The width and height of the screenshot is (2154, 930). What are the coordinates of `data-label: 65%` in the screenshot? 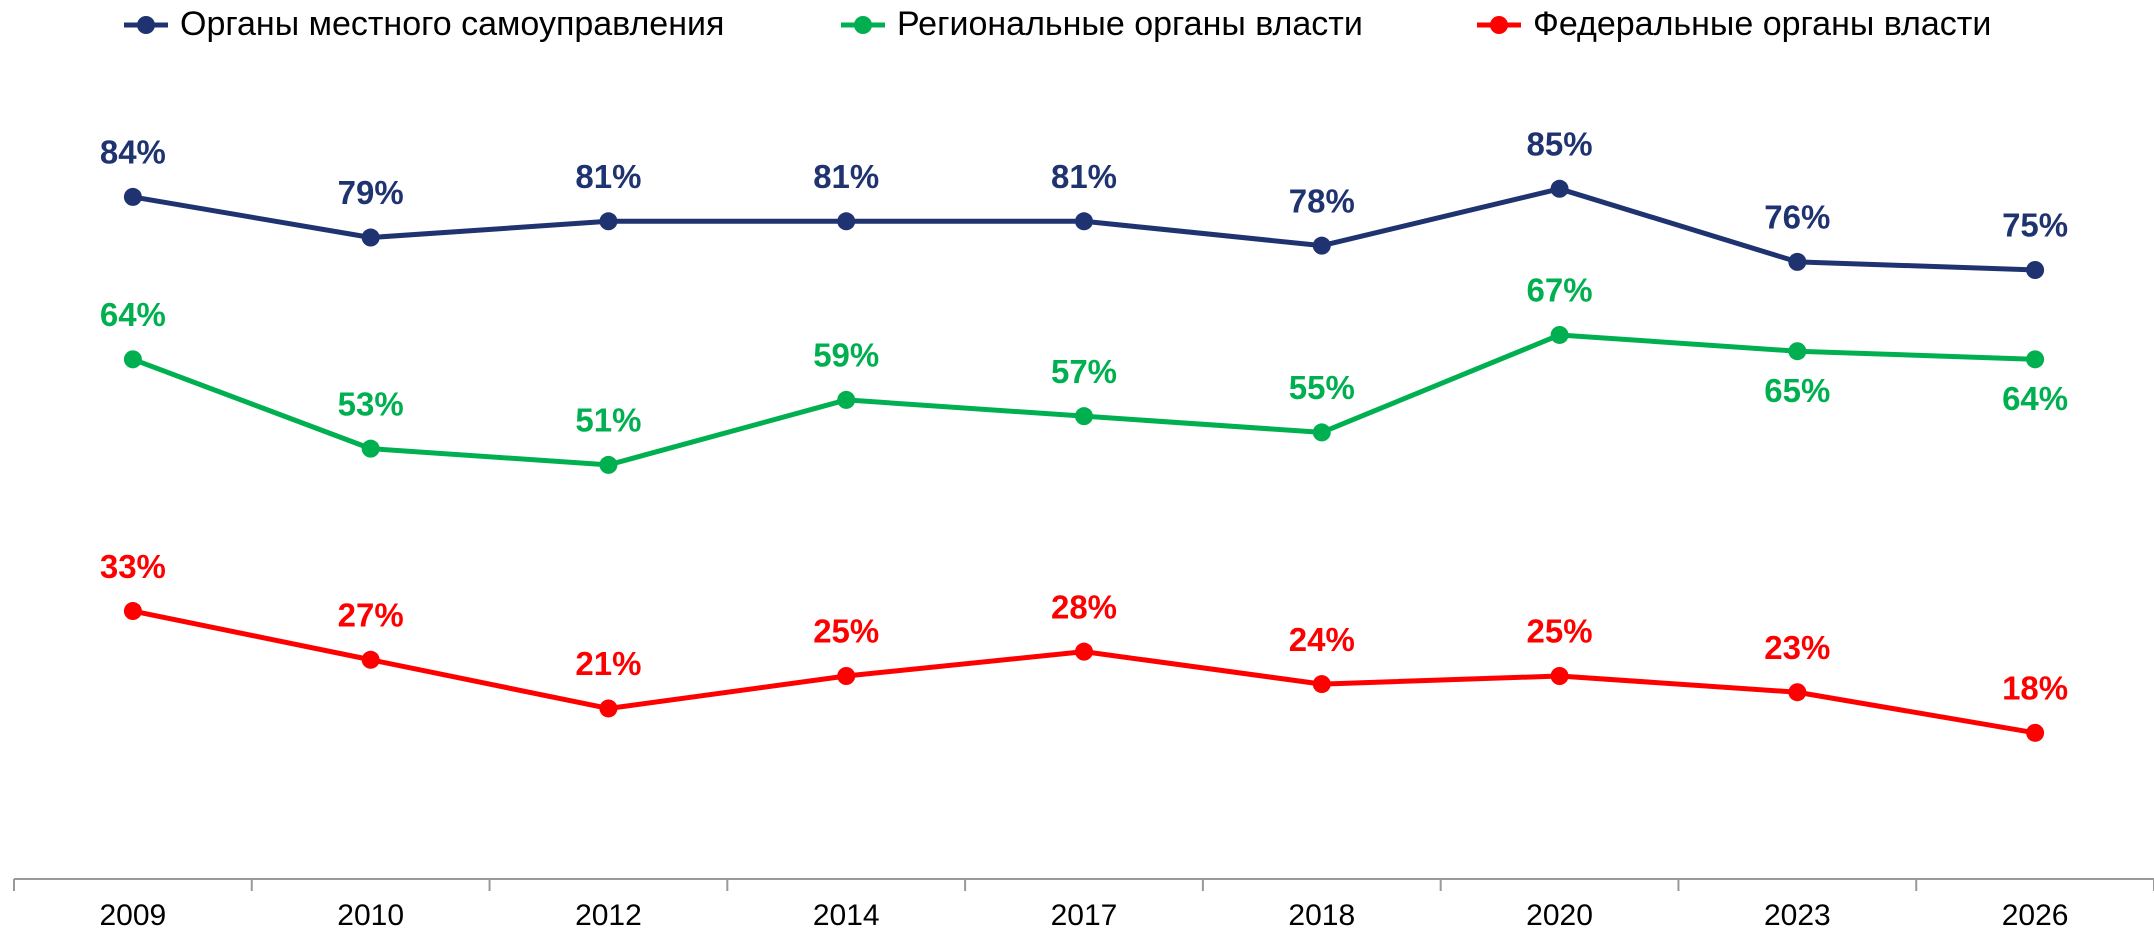 It's located at (1797, 390).